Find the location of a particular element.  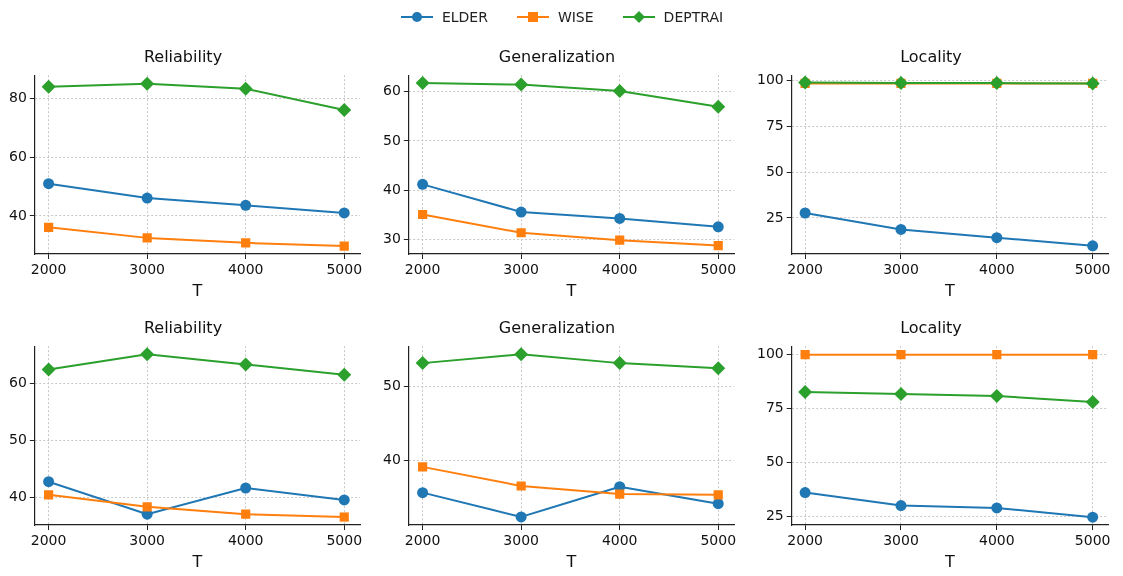

y-tick-label: 75 is located at coordinates (774, 125).